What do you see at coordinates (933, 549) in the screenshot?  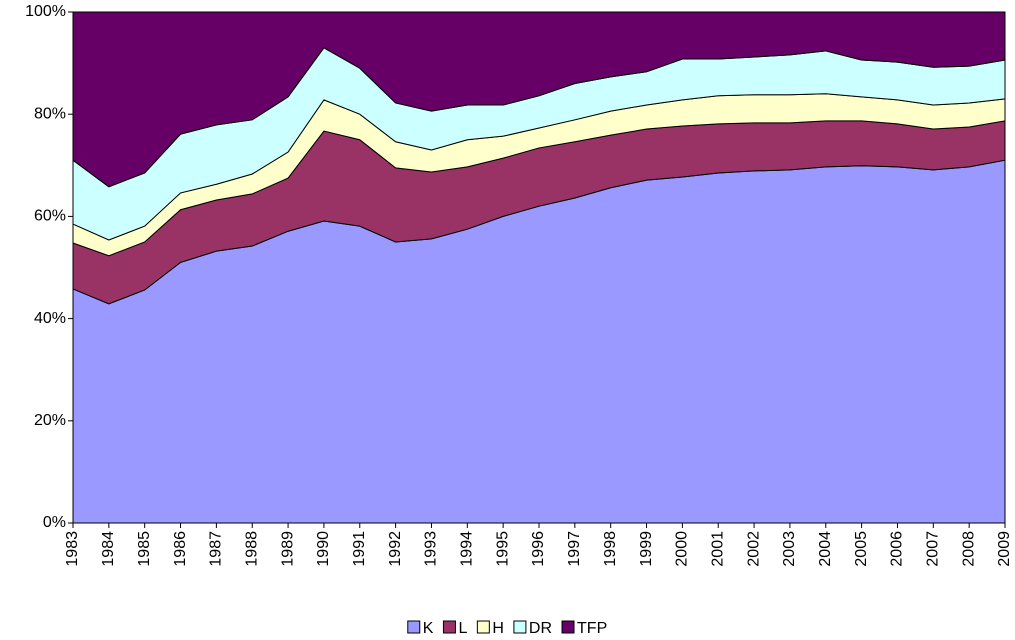 I see `x-tick-label: 2007` at bounding box center [933, 549].